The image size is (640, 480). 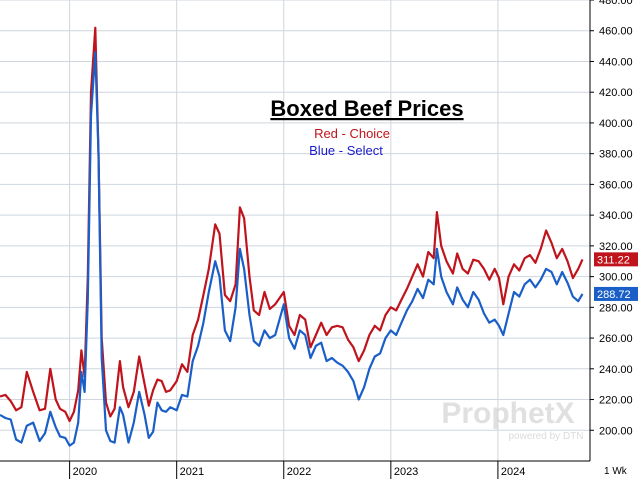 What do you see at coordinates (366, 108) in the screenshot?
I see `chart-title: Boxed Beef Prices` at bounding box center [366, 108].